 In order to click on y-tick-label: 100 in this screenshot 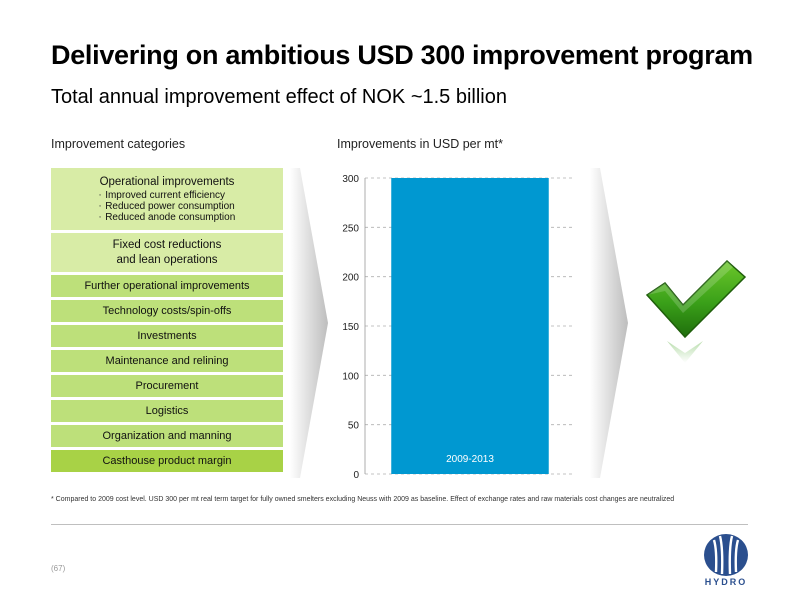, I will do `click(350, 376)`.